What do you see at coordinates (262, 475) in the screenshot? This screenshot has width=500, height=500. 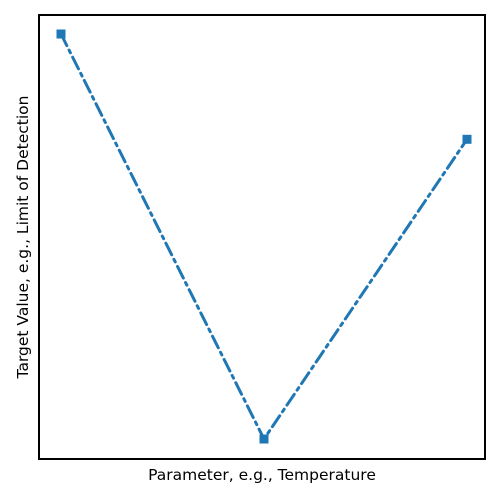 I see `x-axis-label: Parameter, e.g., Temperature` at bounding box center [262, 475].